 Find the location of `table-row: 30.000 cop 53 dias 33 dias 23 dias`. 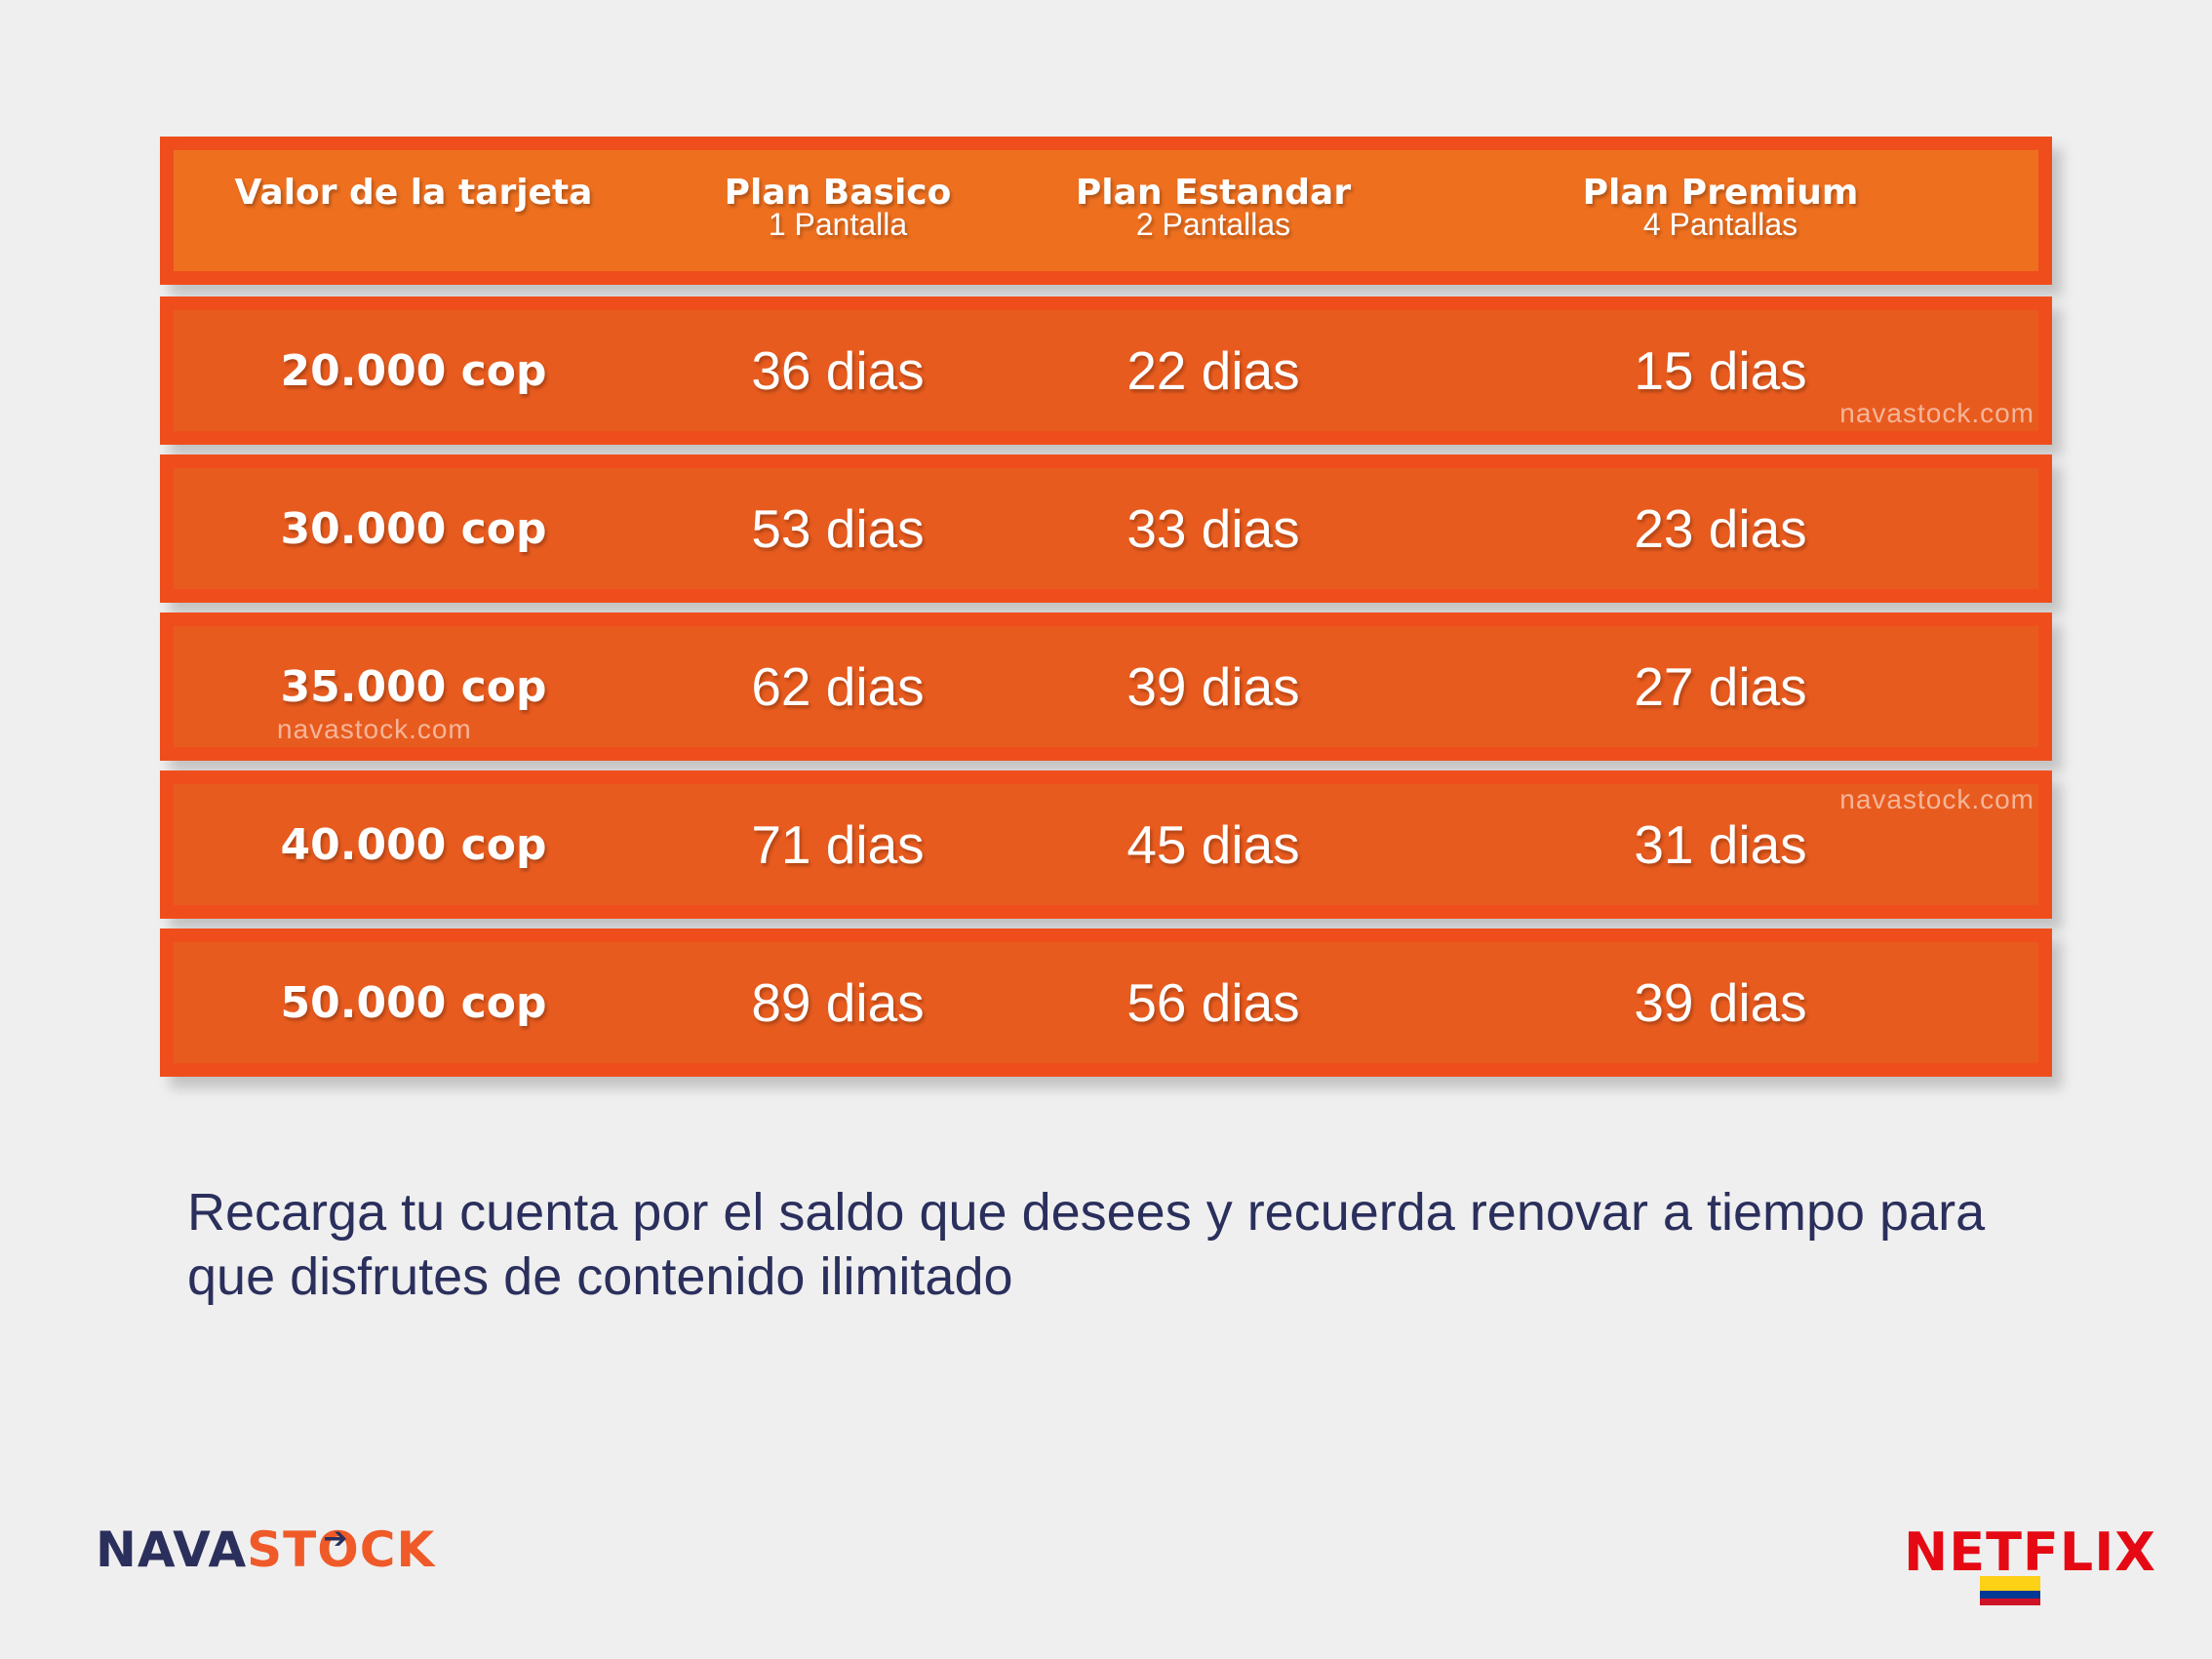

table-row: 30.000 cop 53 dias 33 dias 23 dias is located at coordinates (1106, 528).